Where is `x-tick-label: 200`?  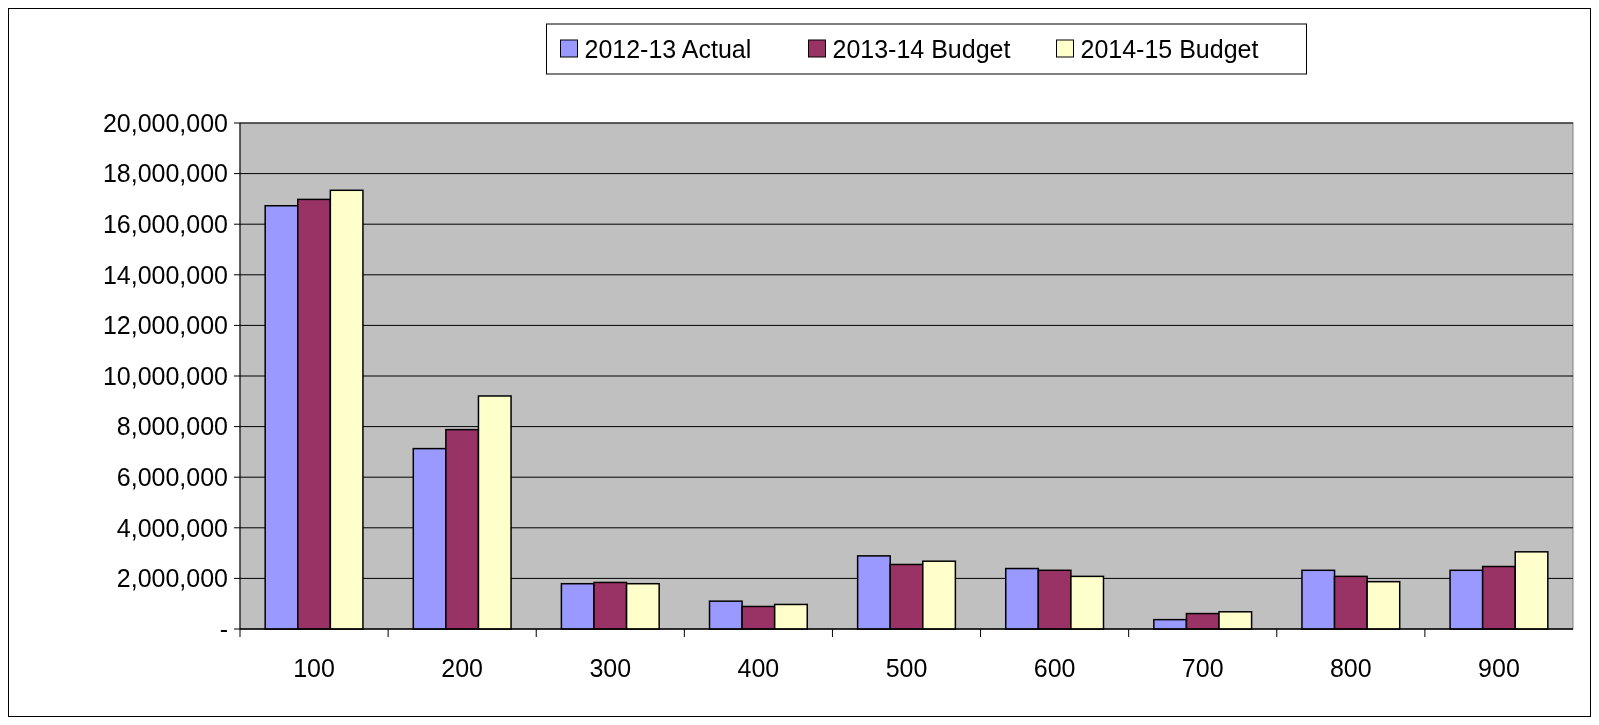 x-tick-label: 200 is located at coordinates (462, 668).